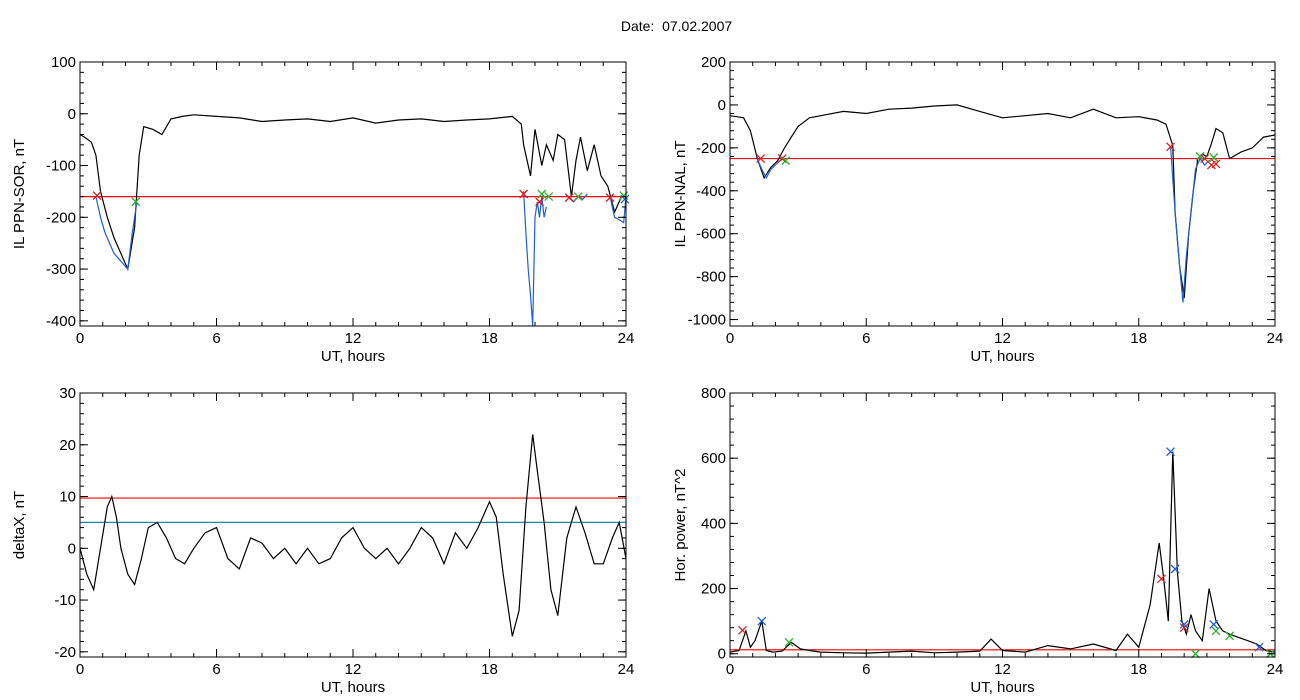  I want to click on page-title: Date: 07.02.2007, so click(676, 26).